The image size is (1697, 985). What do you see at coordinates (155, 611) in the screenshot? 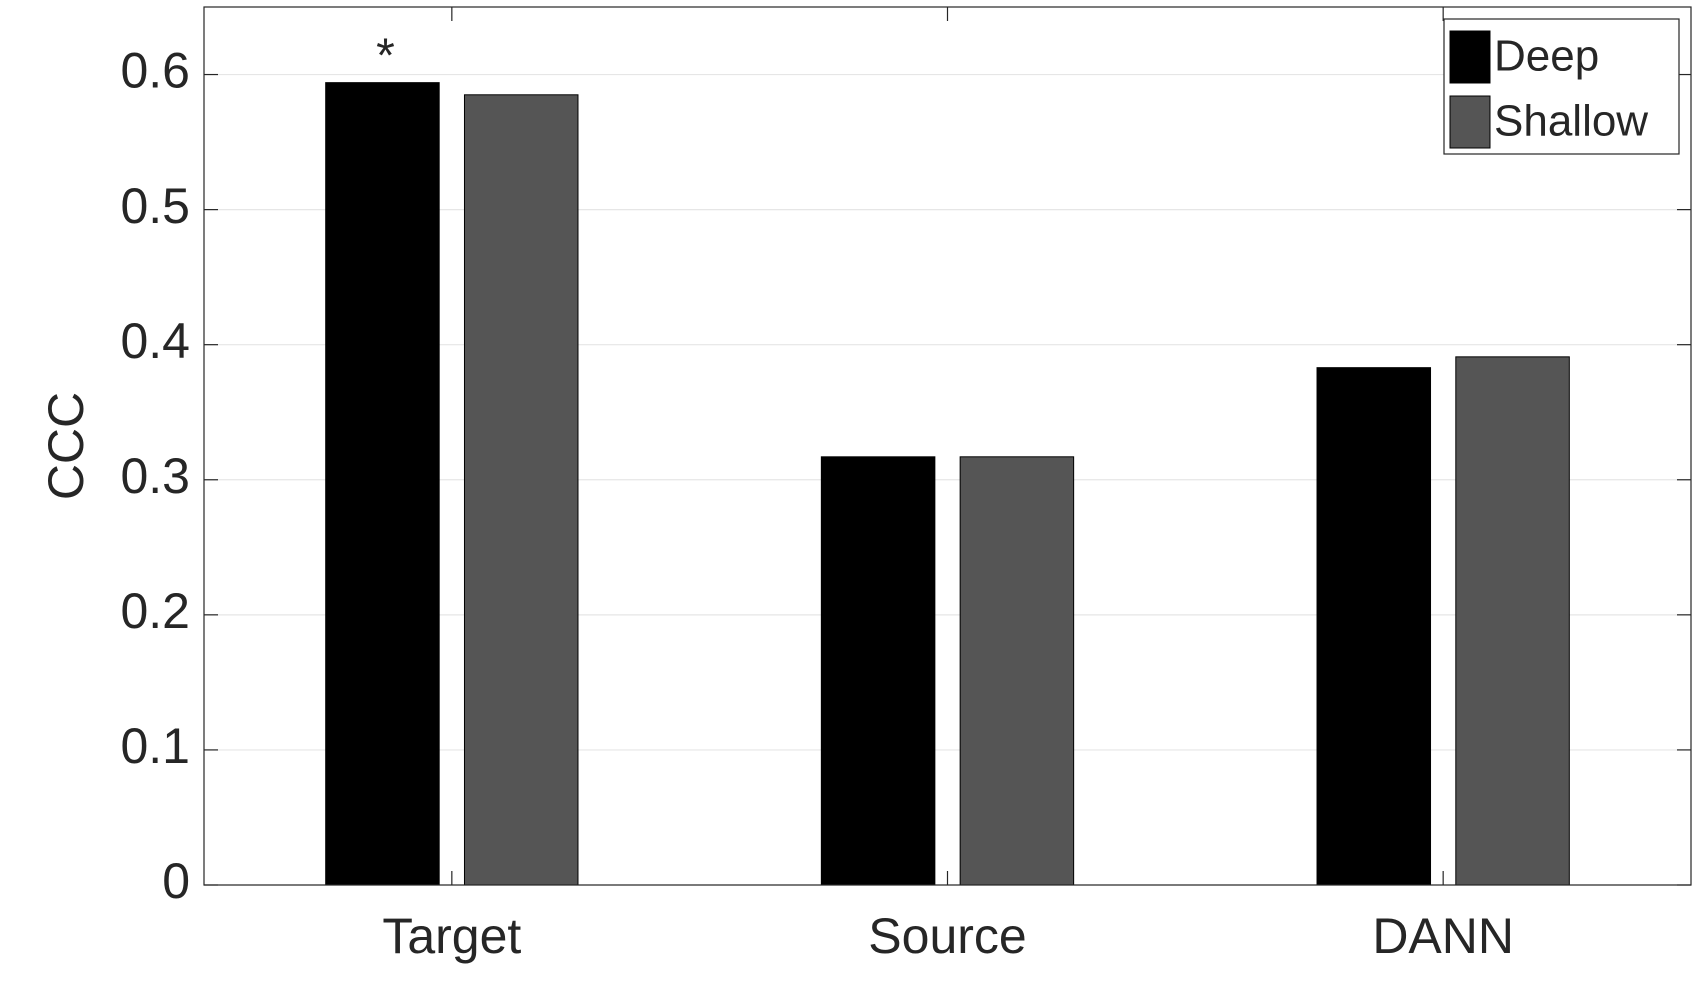
I see `y-tick-label: 0.2` at bounding box center [155, 611].